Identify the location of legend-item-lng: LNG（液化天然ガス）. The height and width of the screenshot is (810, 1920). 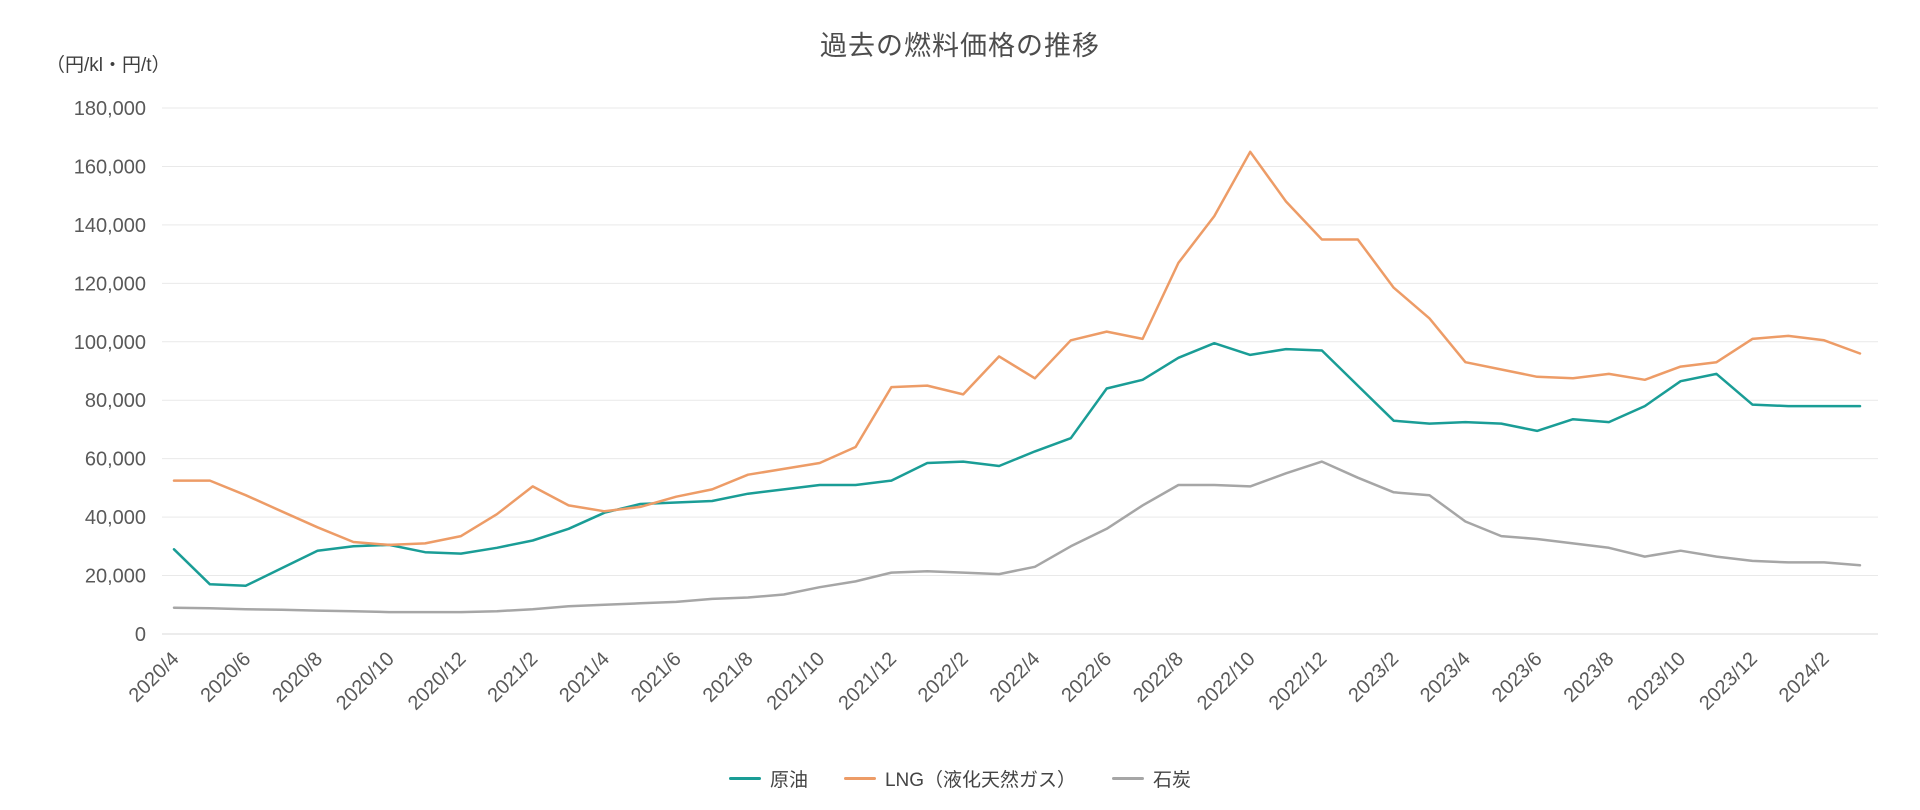
(960, 778).